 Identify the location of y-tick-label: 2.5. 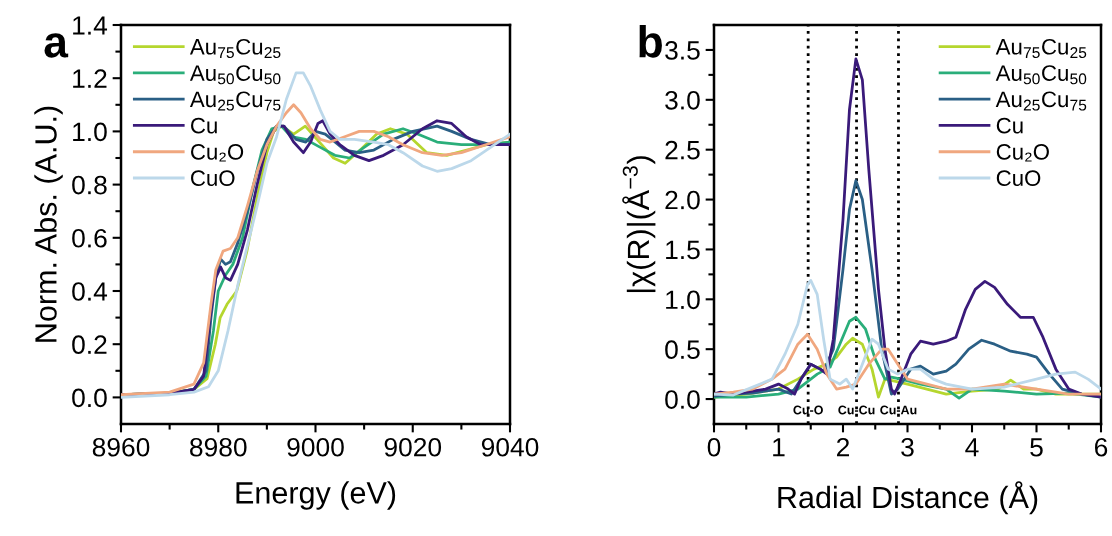
(682, 150).